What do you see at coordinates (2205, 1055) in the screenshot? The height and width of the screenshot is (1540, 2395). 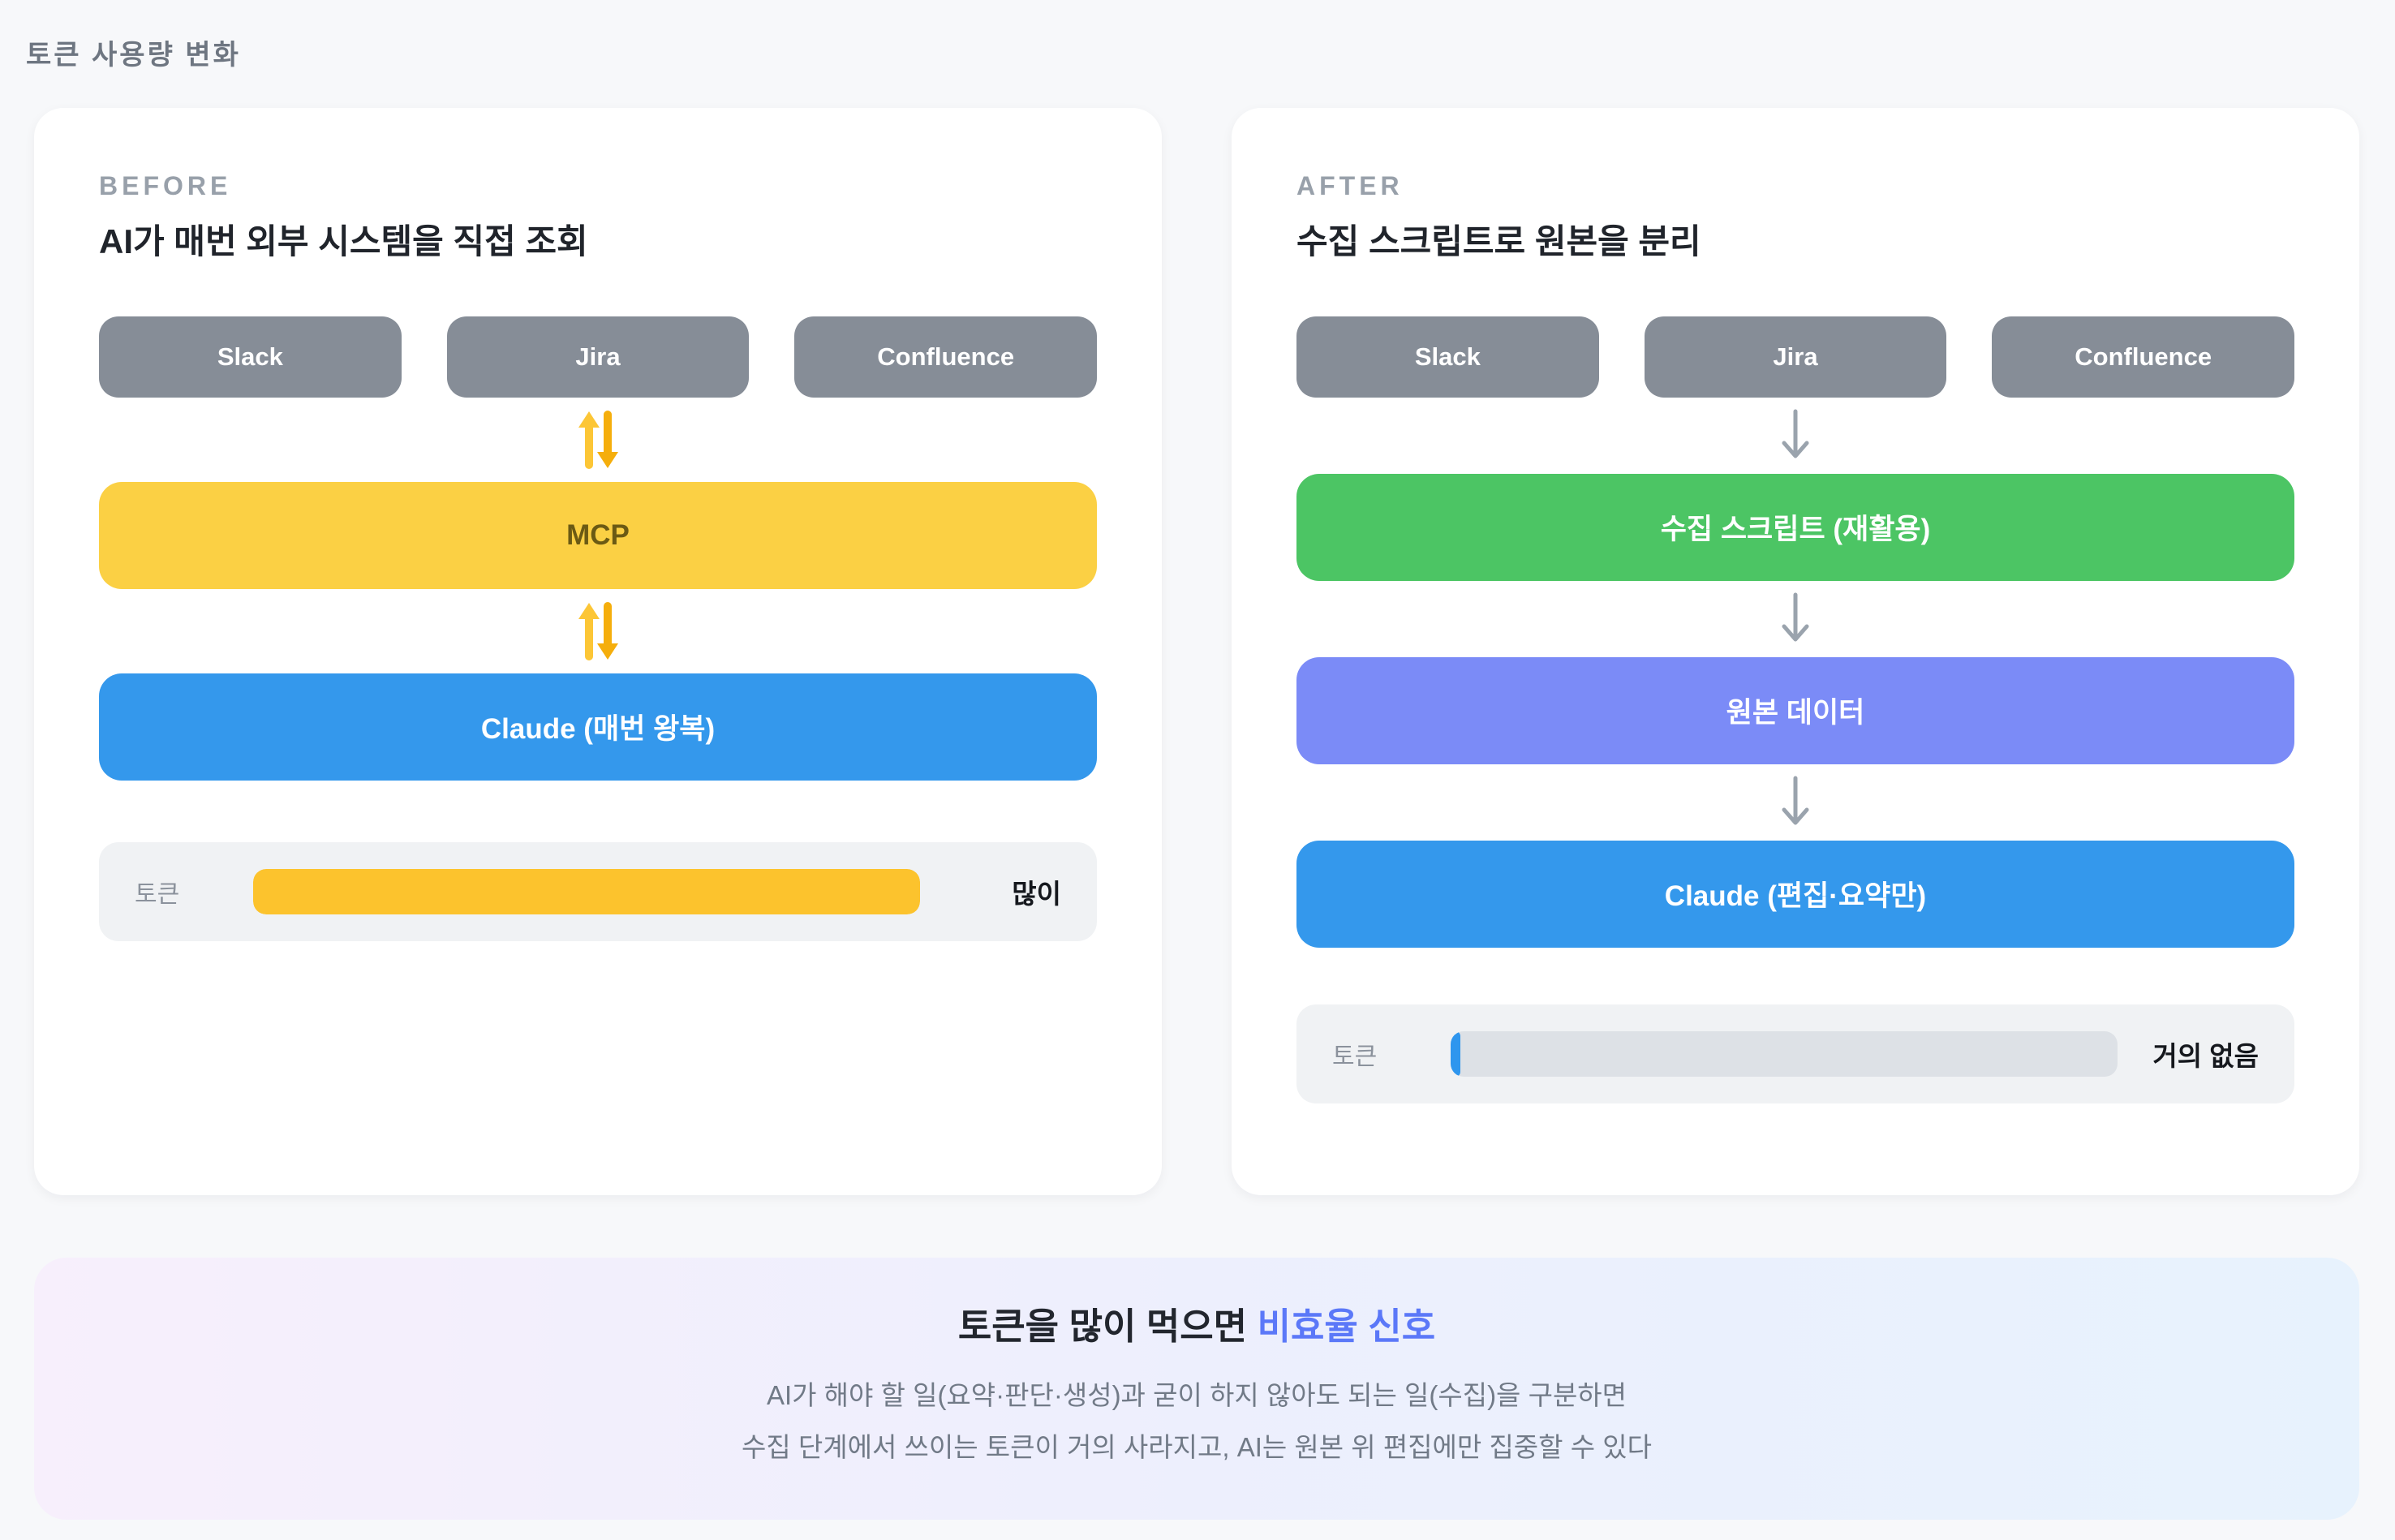 I see `token-meter-amount: 거의 없음` at bounding box center [2205, 1055].